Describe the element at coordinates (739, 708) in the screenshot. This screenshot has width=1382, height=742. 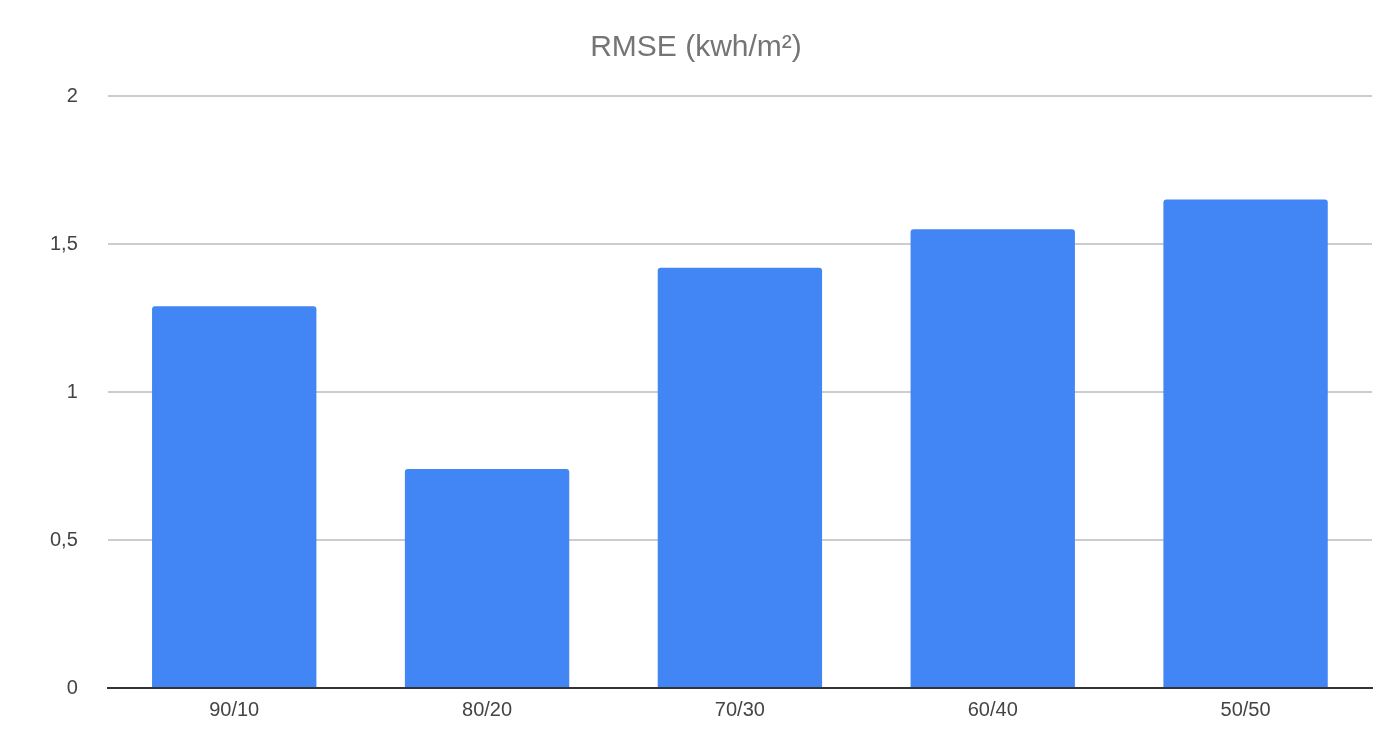
I see `x-tick-label: 70/30` at that location.